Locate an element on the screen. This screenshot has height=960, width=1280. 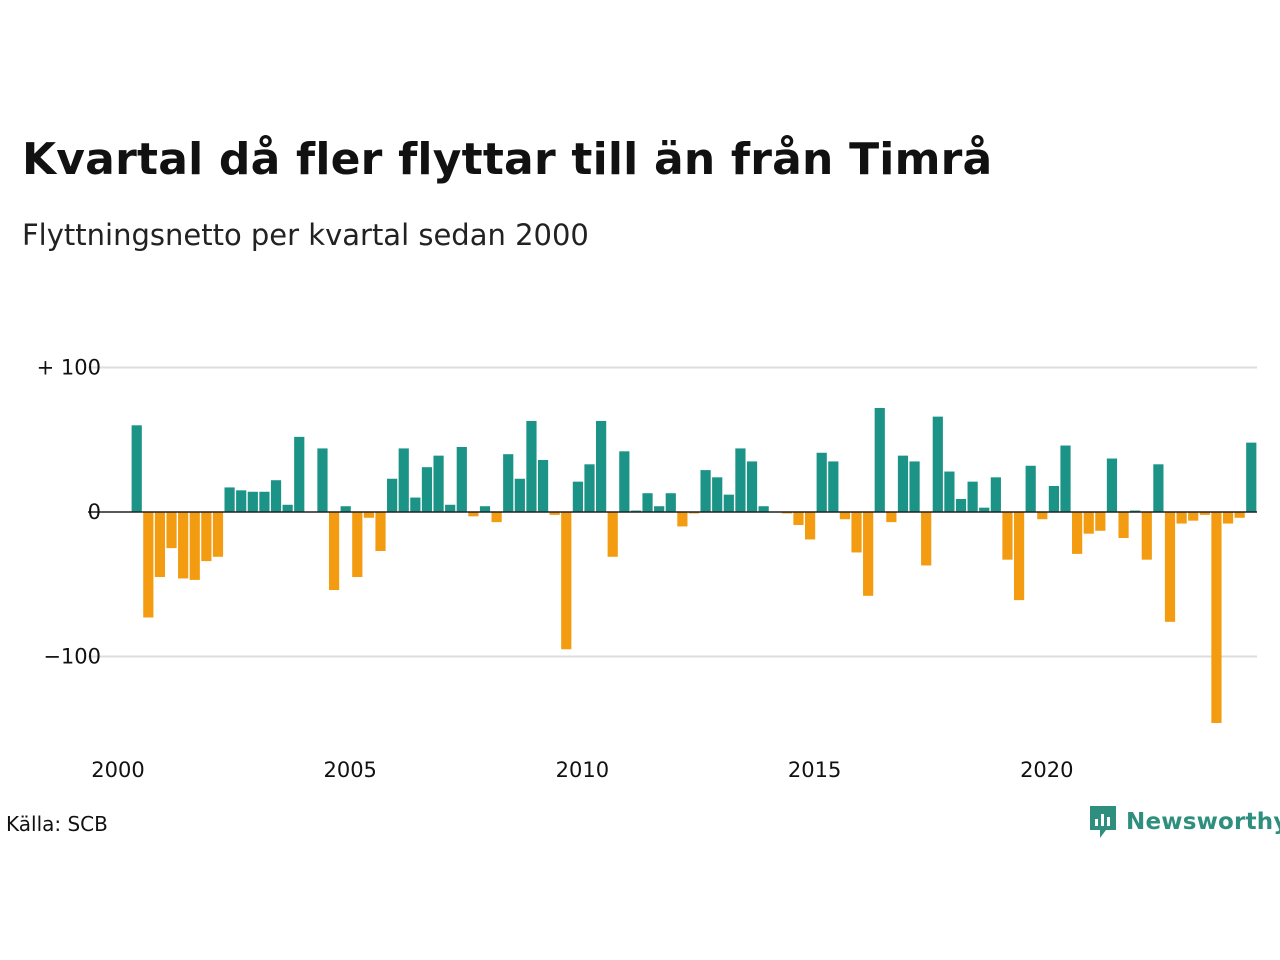
y-tick-label: 0 is located at coordinates (94, 512).